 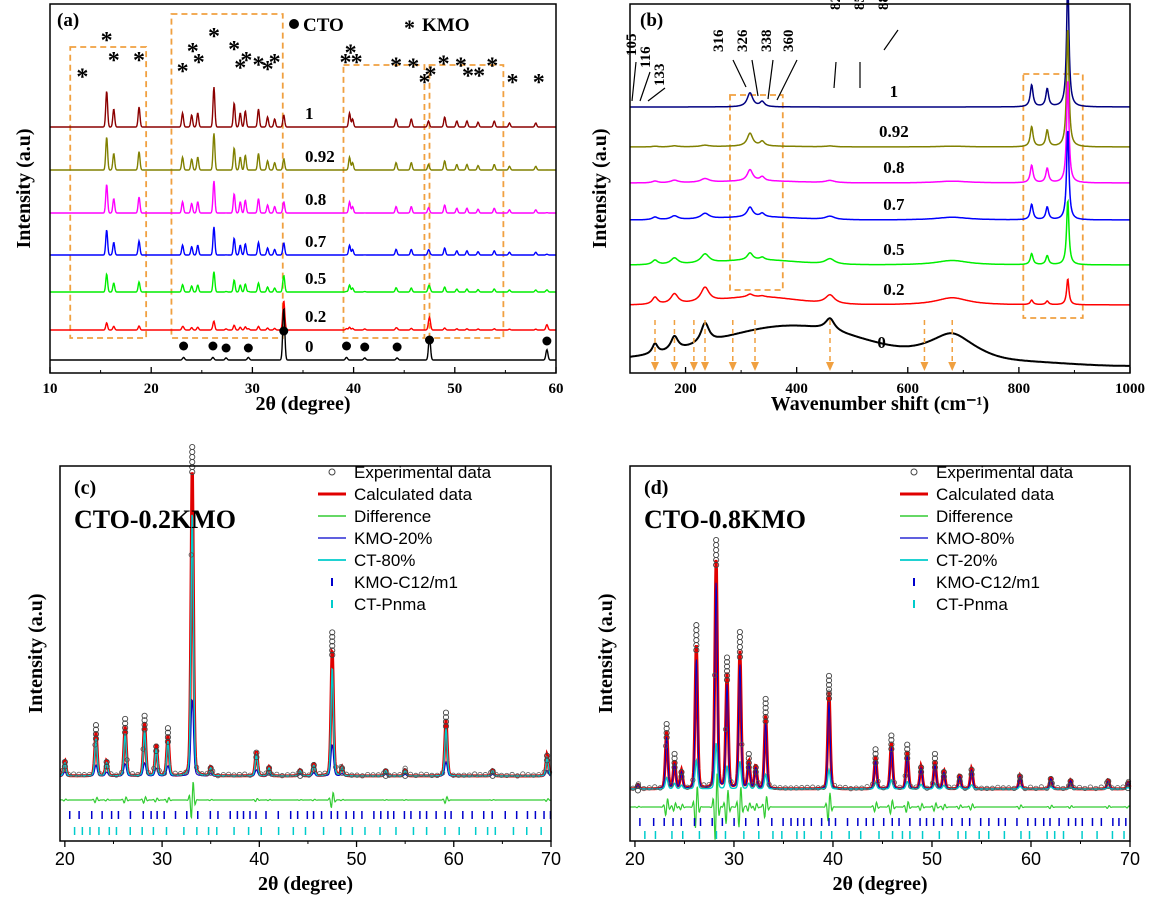 I want to click on legend-label: KMO-C12/m1, so click(x=406, y=582).